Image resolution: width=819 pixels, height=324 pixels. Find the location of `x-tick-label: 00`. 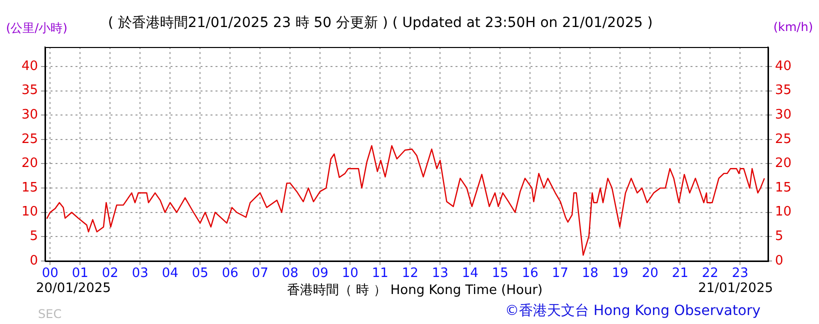

x-tick-label: 00 is located at coordinates (50, 274).